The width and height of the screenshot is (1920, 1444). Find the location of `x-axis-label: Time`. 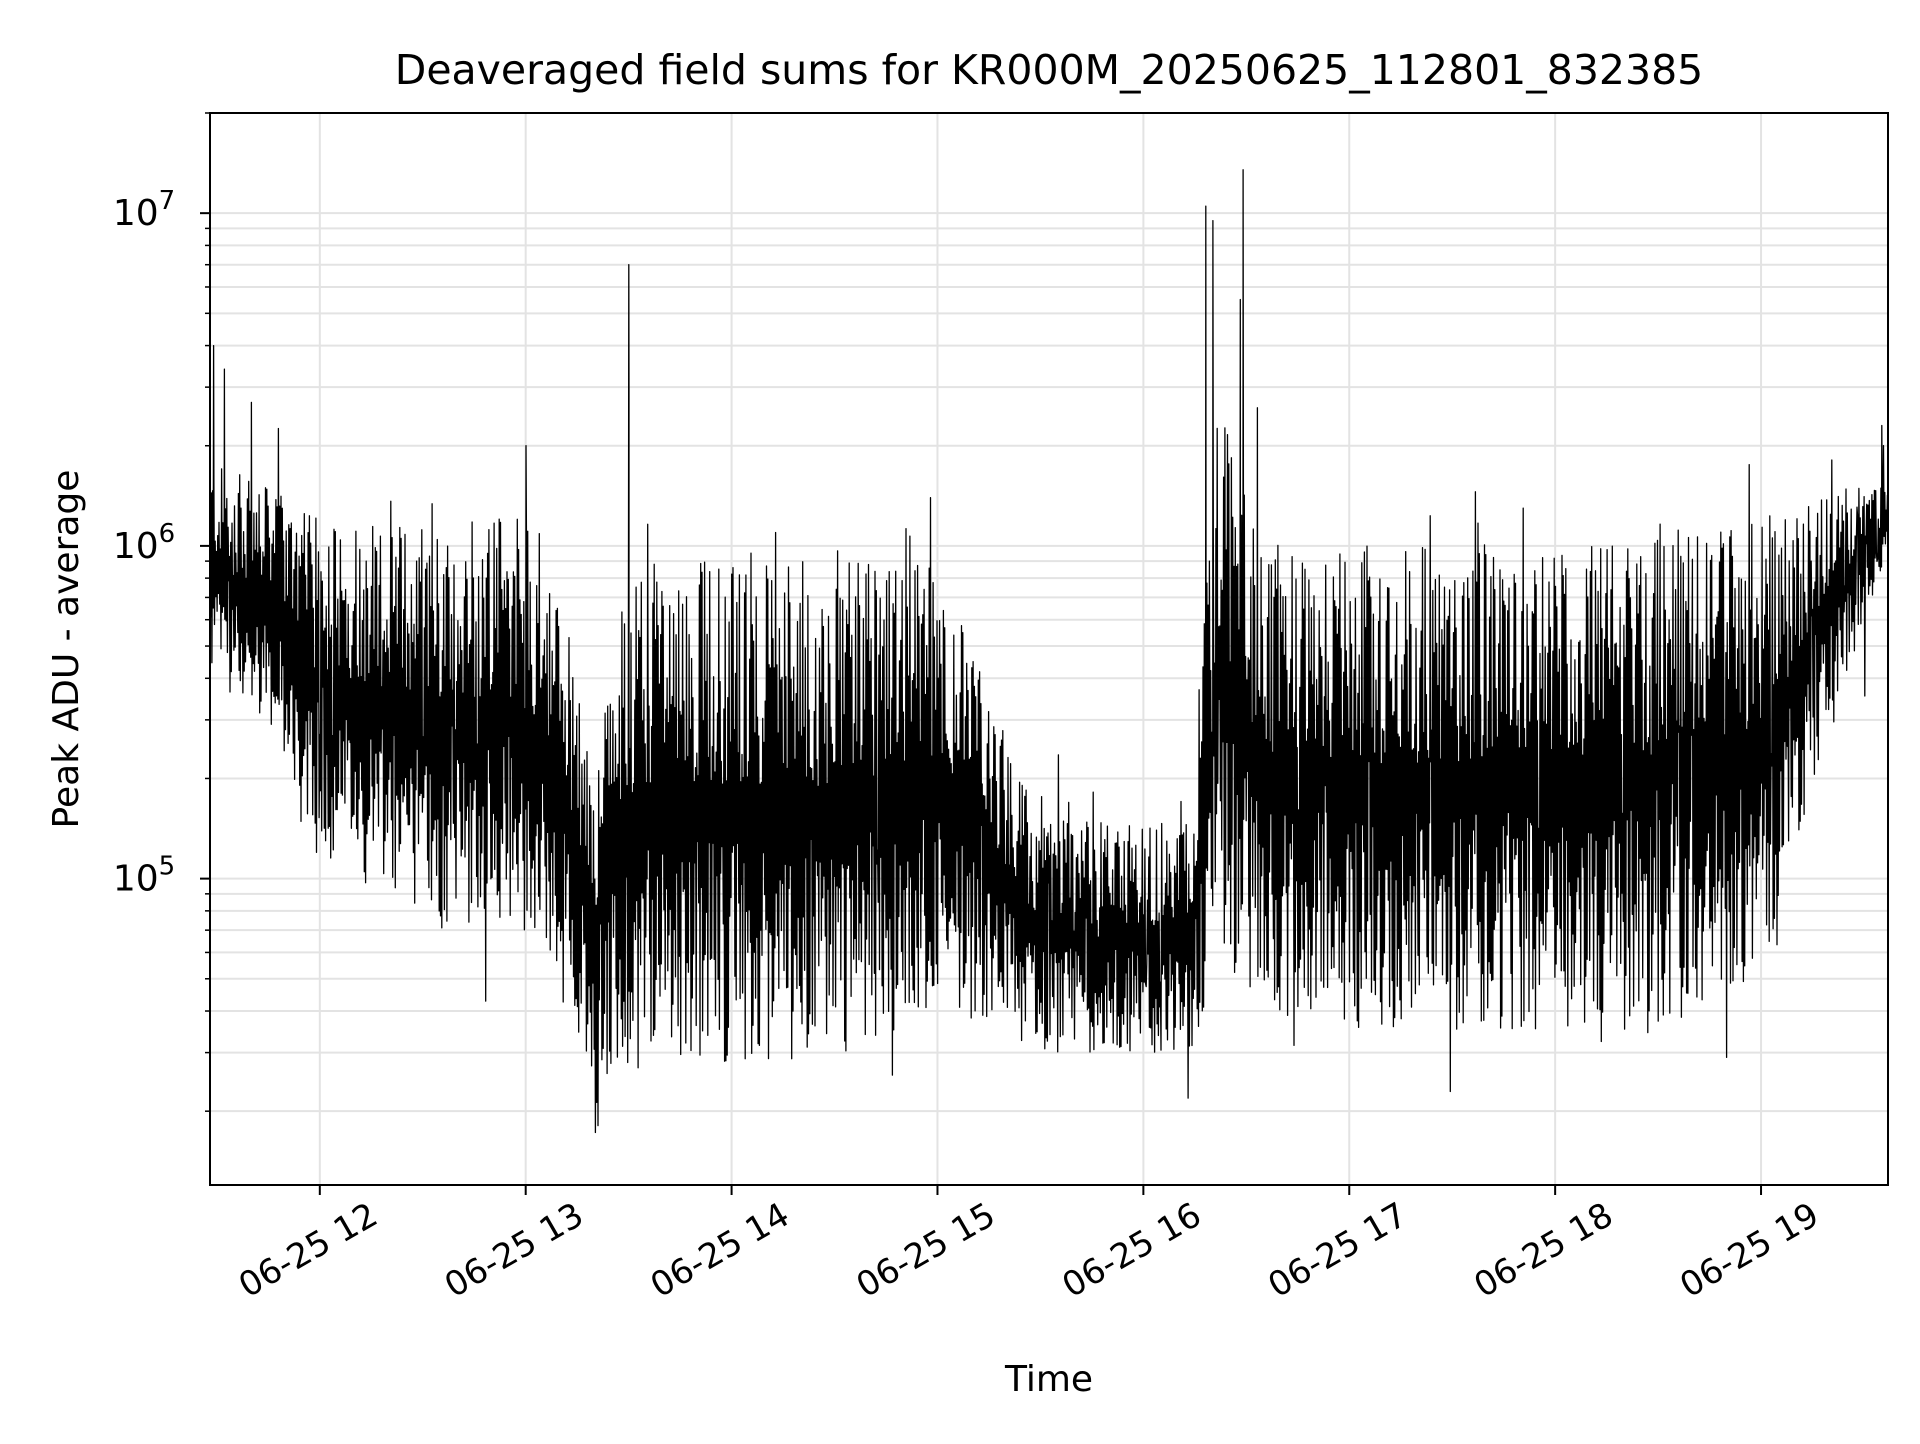

x-axis-label: Time is located at coordinates (1048, 1379).